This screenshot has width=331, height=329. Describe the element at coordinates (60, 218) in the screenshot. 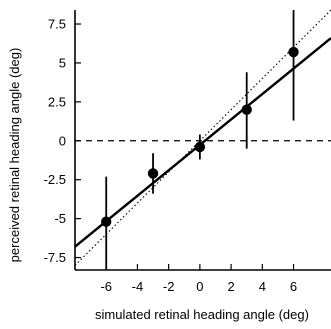

I see `y-tick-label: -5` at that location.